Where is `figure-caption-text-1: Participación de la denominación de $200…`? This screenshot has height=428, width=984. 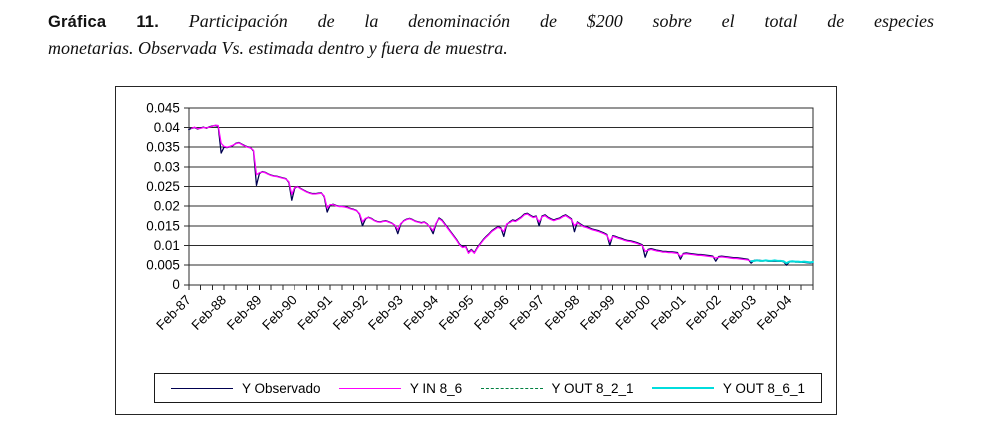 figure-caption-text-1: Participación de la denominación de $200… is located at coordinates (561, 21).